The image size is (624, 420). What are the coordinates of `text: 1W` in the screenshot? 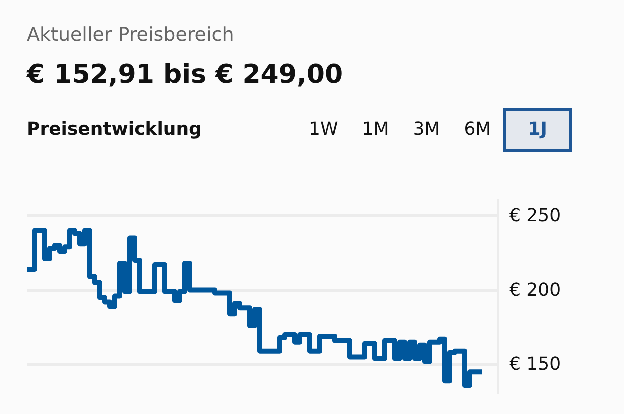 It's located at (324, 130).